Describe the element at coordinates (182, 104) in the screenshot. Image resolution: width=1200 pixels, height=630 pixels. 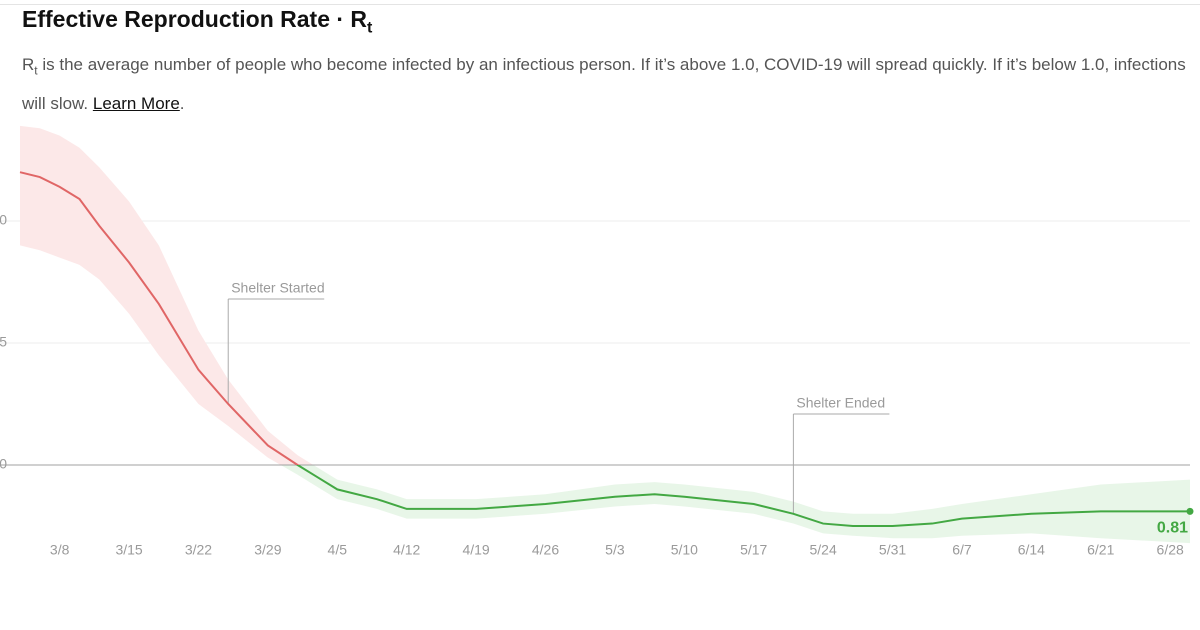
I see `description-end: .` at that location.